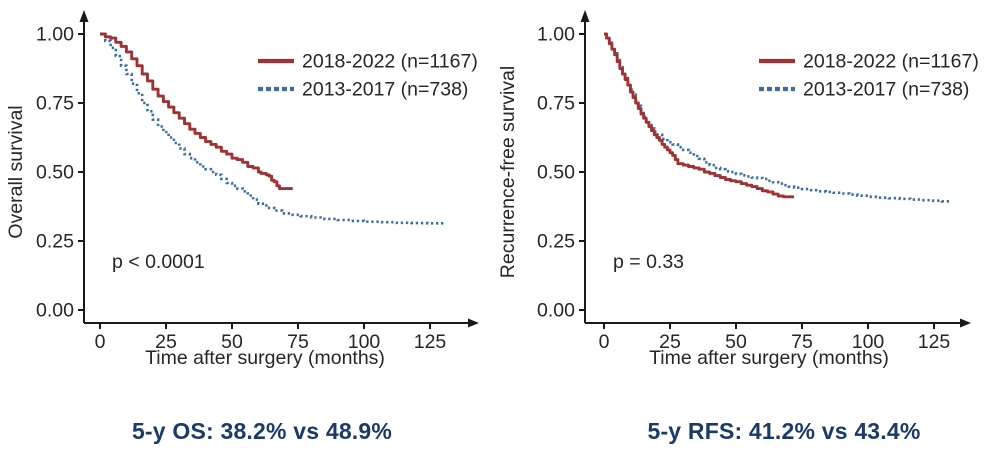  What do you see at coordinates (508, 172) in the screenshot?
I see `y-axis-title: Recurrence-free survival` at bounding box center [508, 172].